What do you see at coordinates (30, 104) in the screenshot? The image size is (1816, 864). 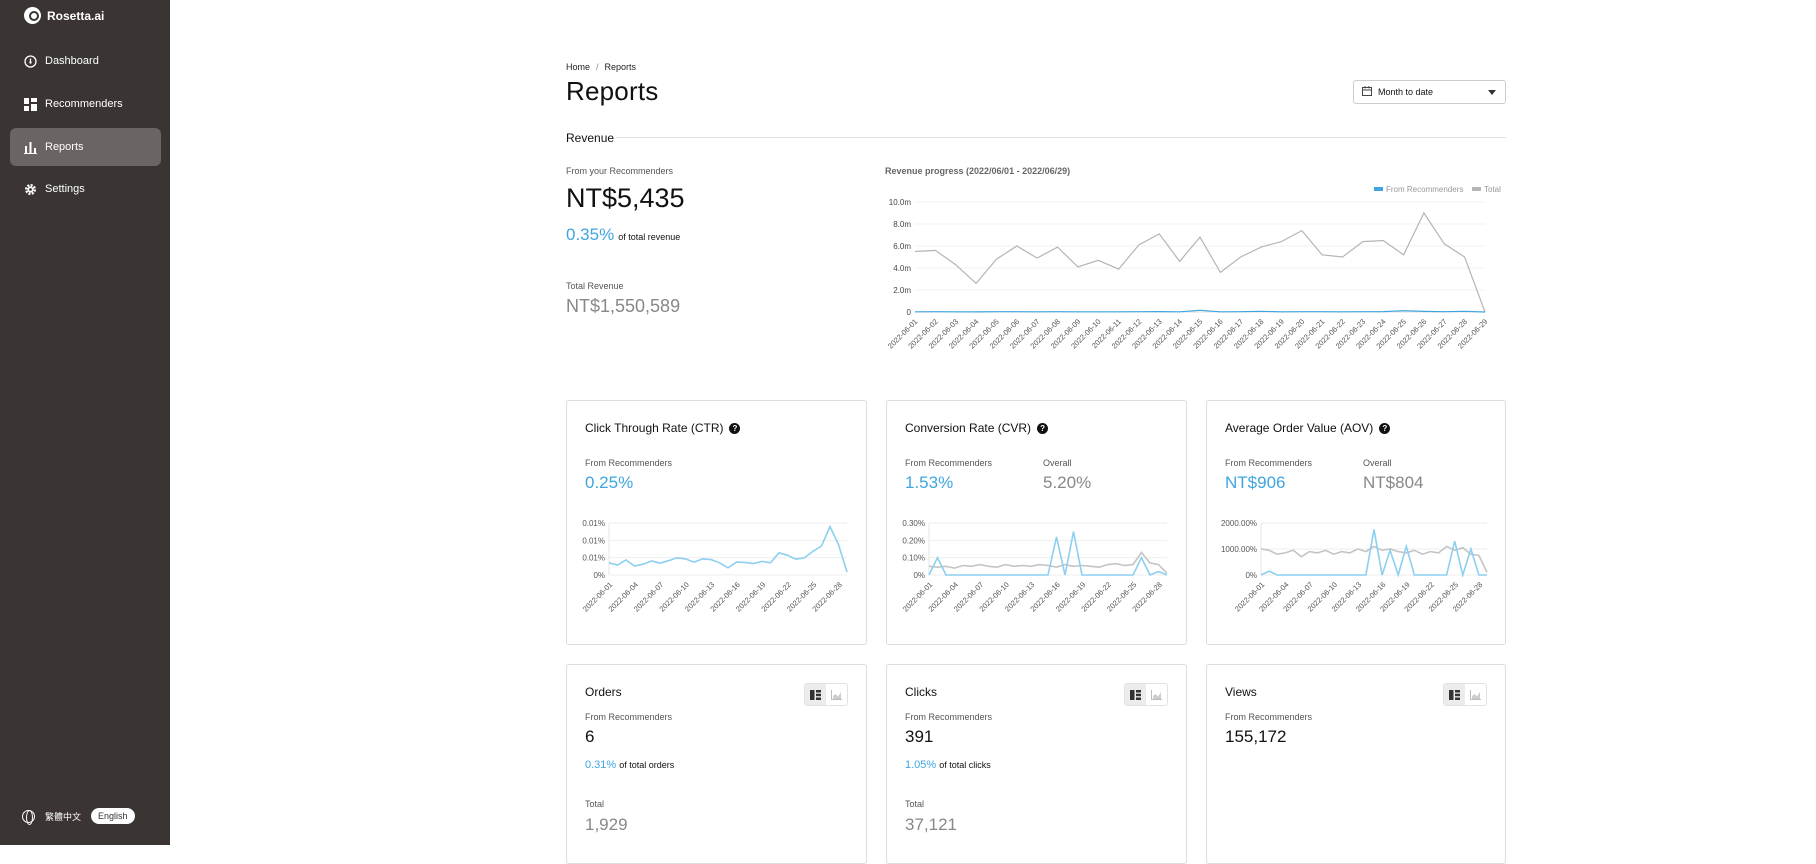 I see `grid-icon` at bounding box center [30, 104].